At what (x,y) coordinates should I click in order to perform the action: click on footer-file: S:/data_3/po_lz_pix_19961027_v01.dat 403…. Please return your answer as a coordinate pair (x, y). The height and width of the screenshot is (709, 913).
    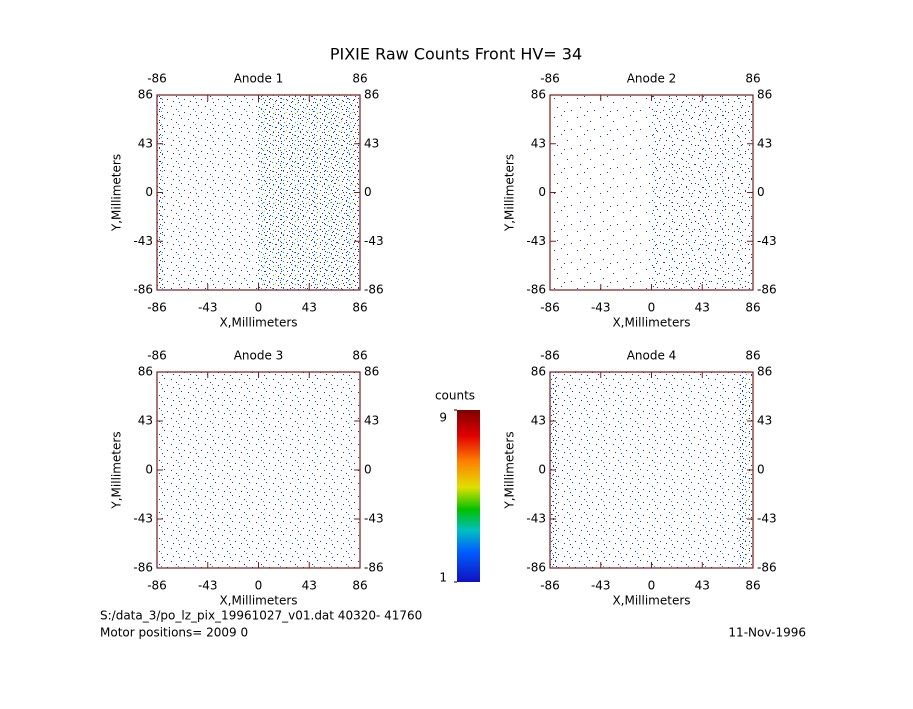
    Looking at the image, I should click on (261, 616).